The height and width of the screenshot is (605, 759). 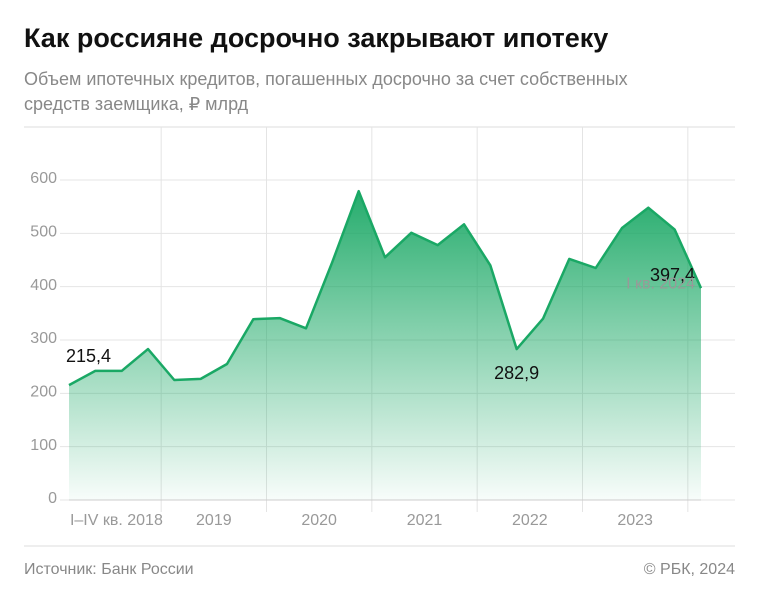 What do you see at coordinates (136, 104) in the screenshot?
I see `subtitle: средств заемщика, ₽ млрд` at bounding box center [136, 104].